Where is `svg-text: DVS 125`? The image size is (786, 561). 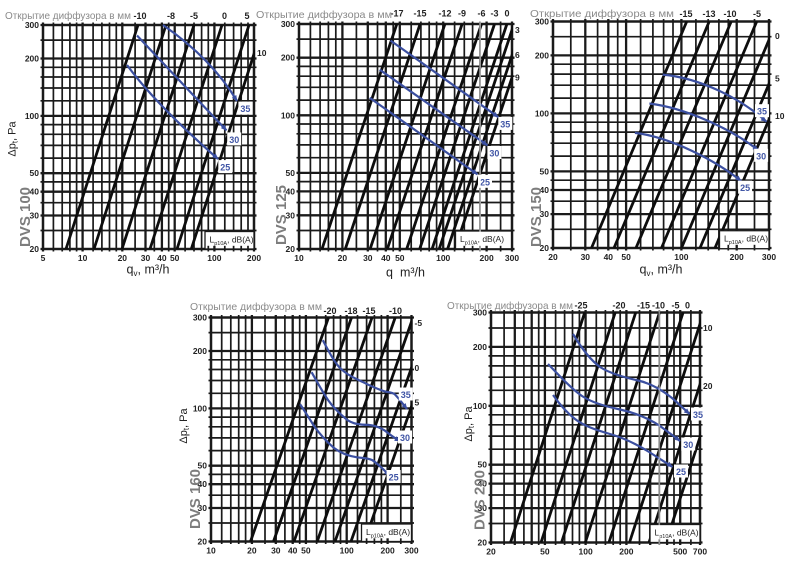
svg-text: DVS 125 is located at coordinates (281, 215).